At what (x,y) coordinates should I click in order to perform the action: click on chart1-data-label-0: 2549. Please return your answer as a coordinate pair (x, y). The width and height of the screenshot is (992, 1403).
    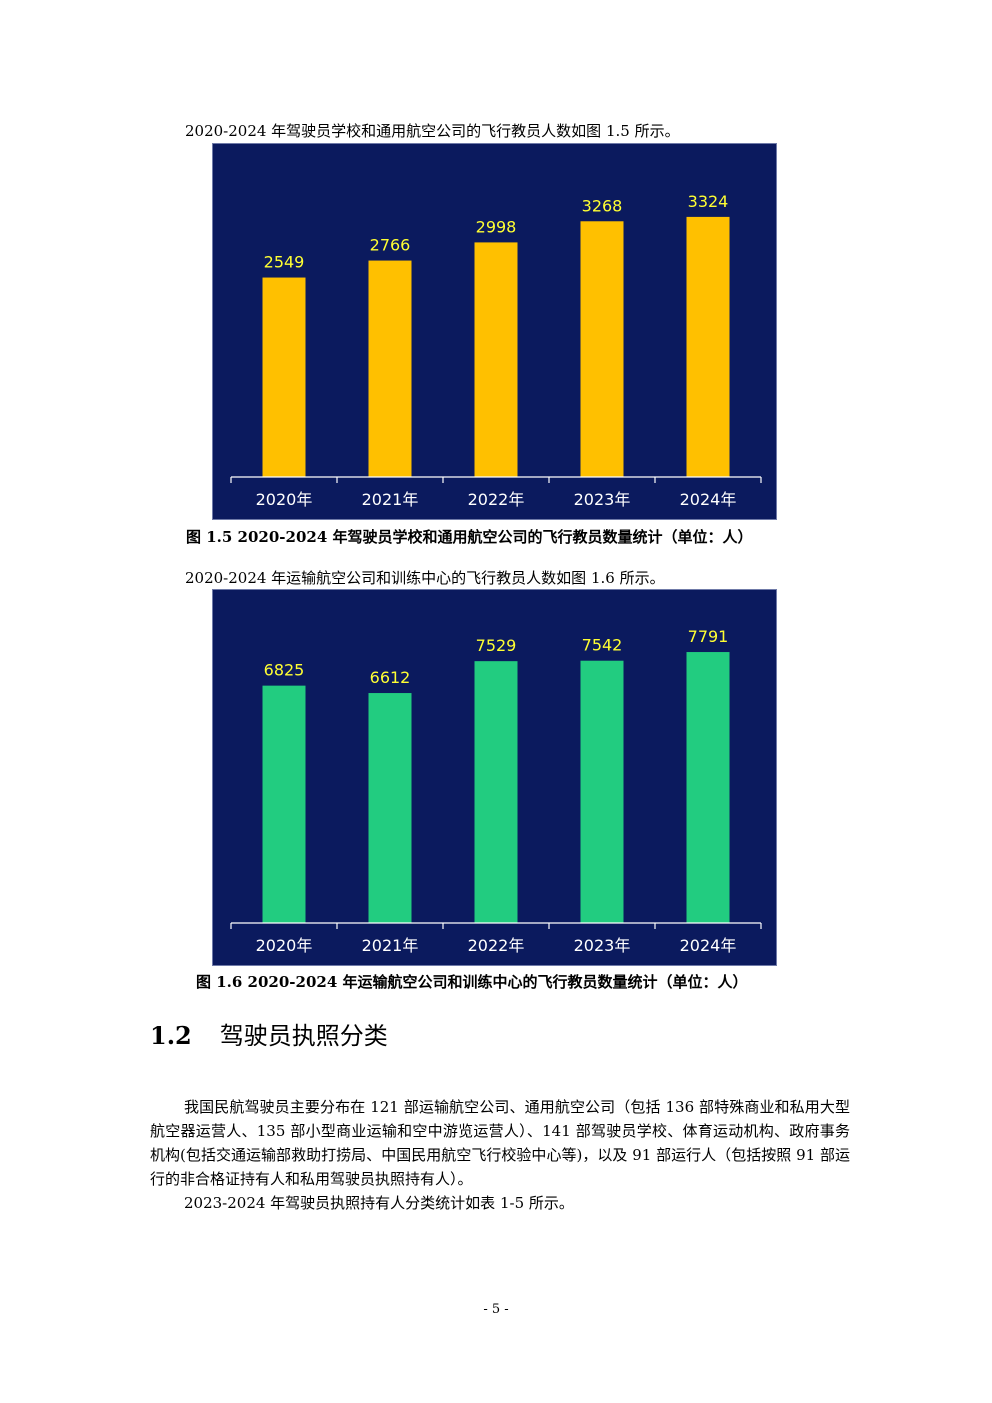
    Looking at the image, I should click on (284, 262).